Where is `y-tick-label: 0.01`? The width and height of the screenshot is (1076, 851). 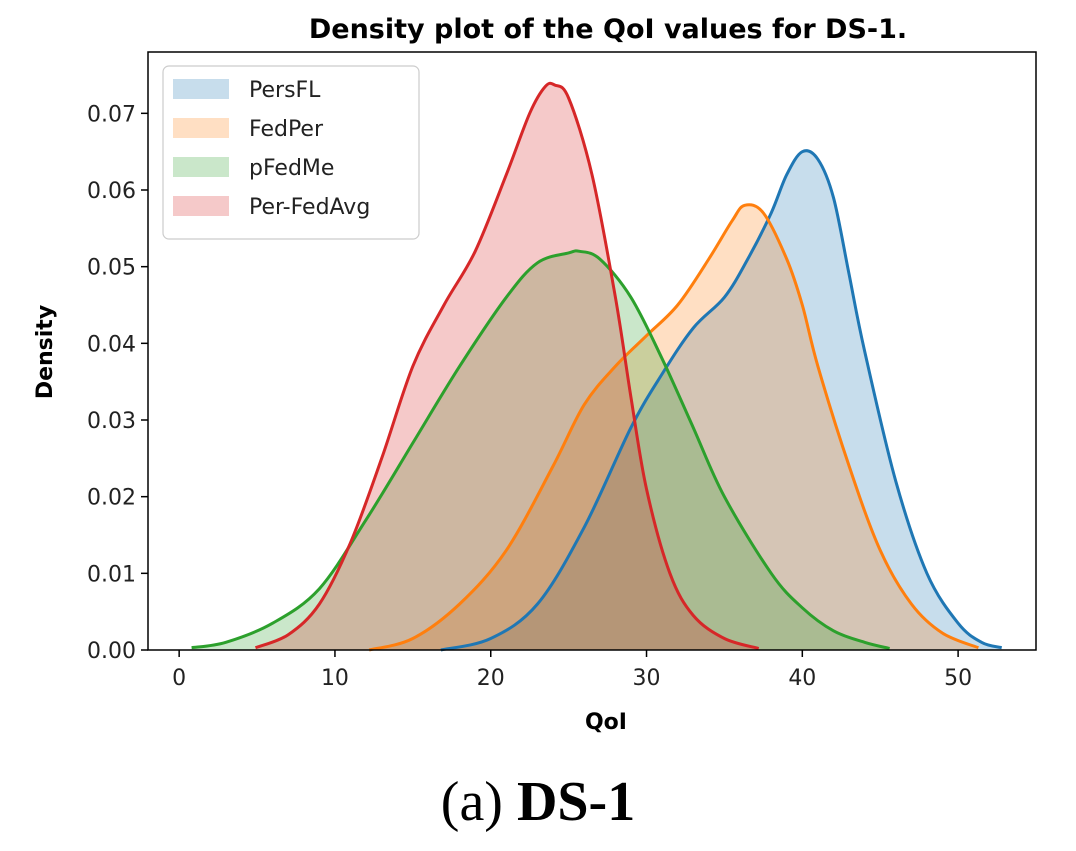
y-tick-label: 0.01 is located at coordinates (111, 574).